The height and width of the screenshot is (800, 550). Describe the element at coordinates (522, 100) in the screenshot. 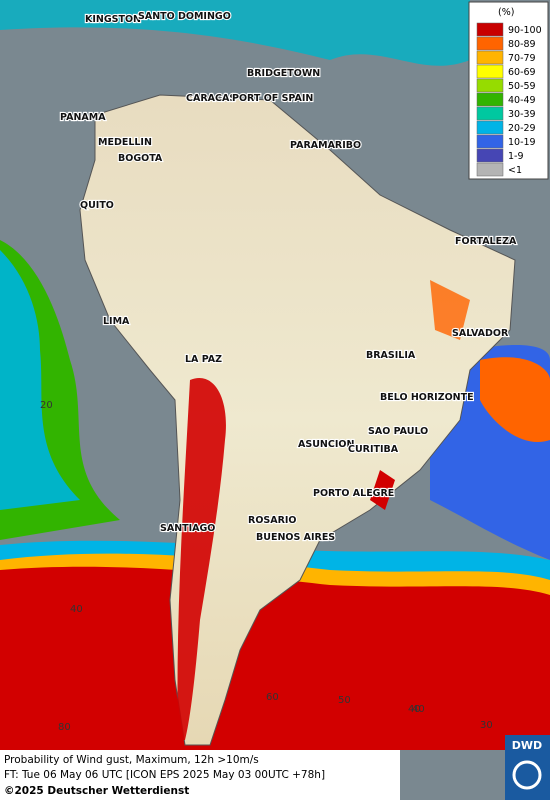

I see `legend-label: 40-49` at that location.